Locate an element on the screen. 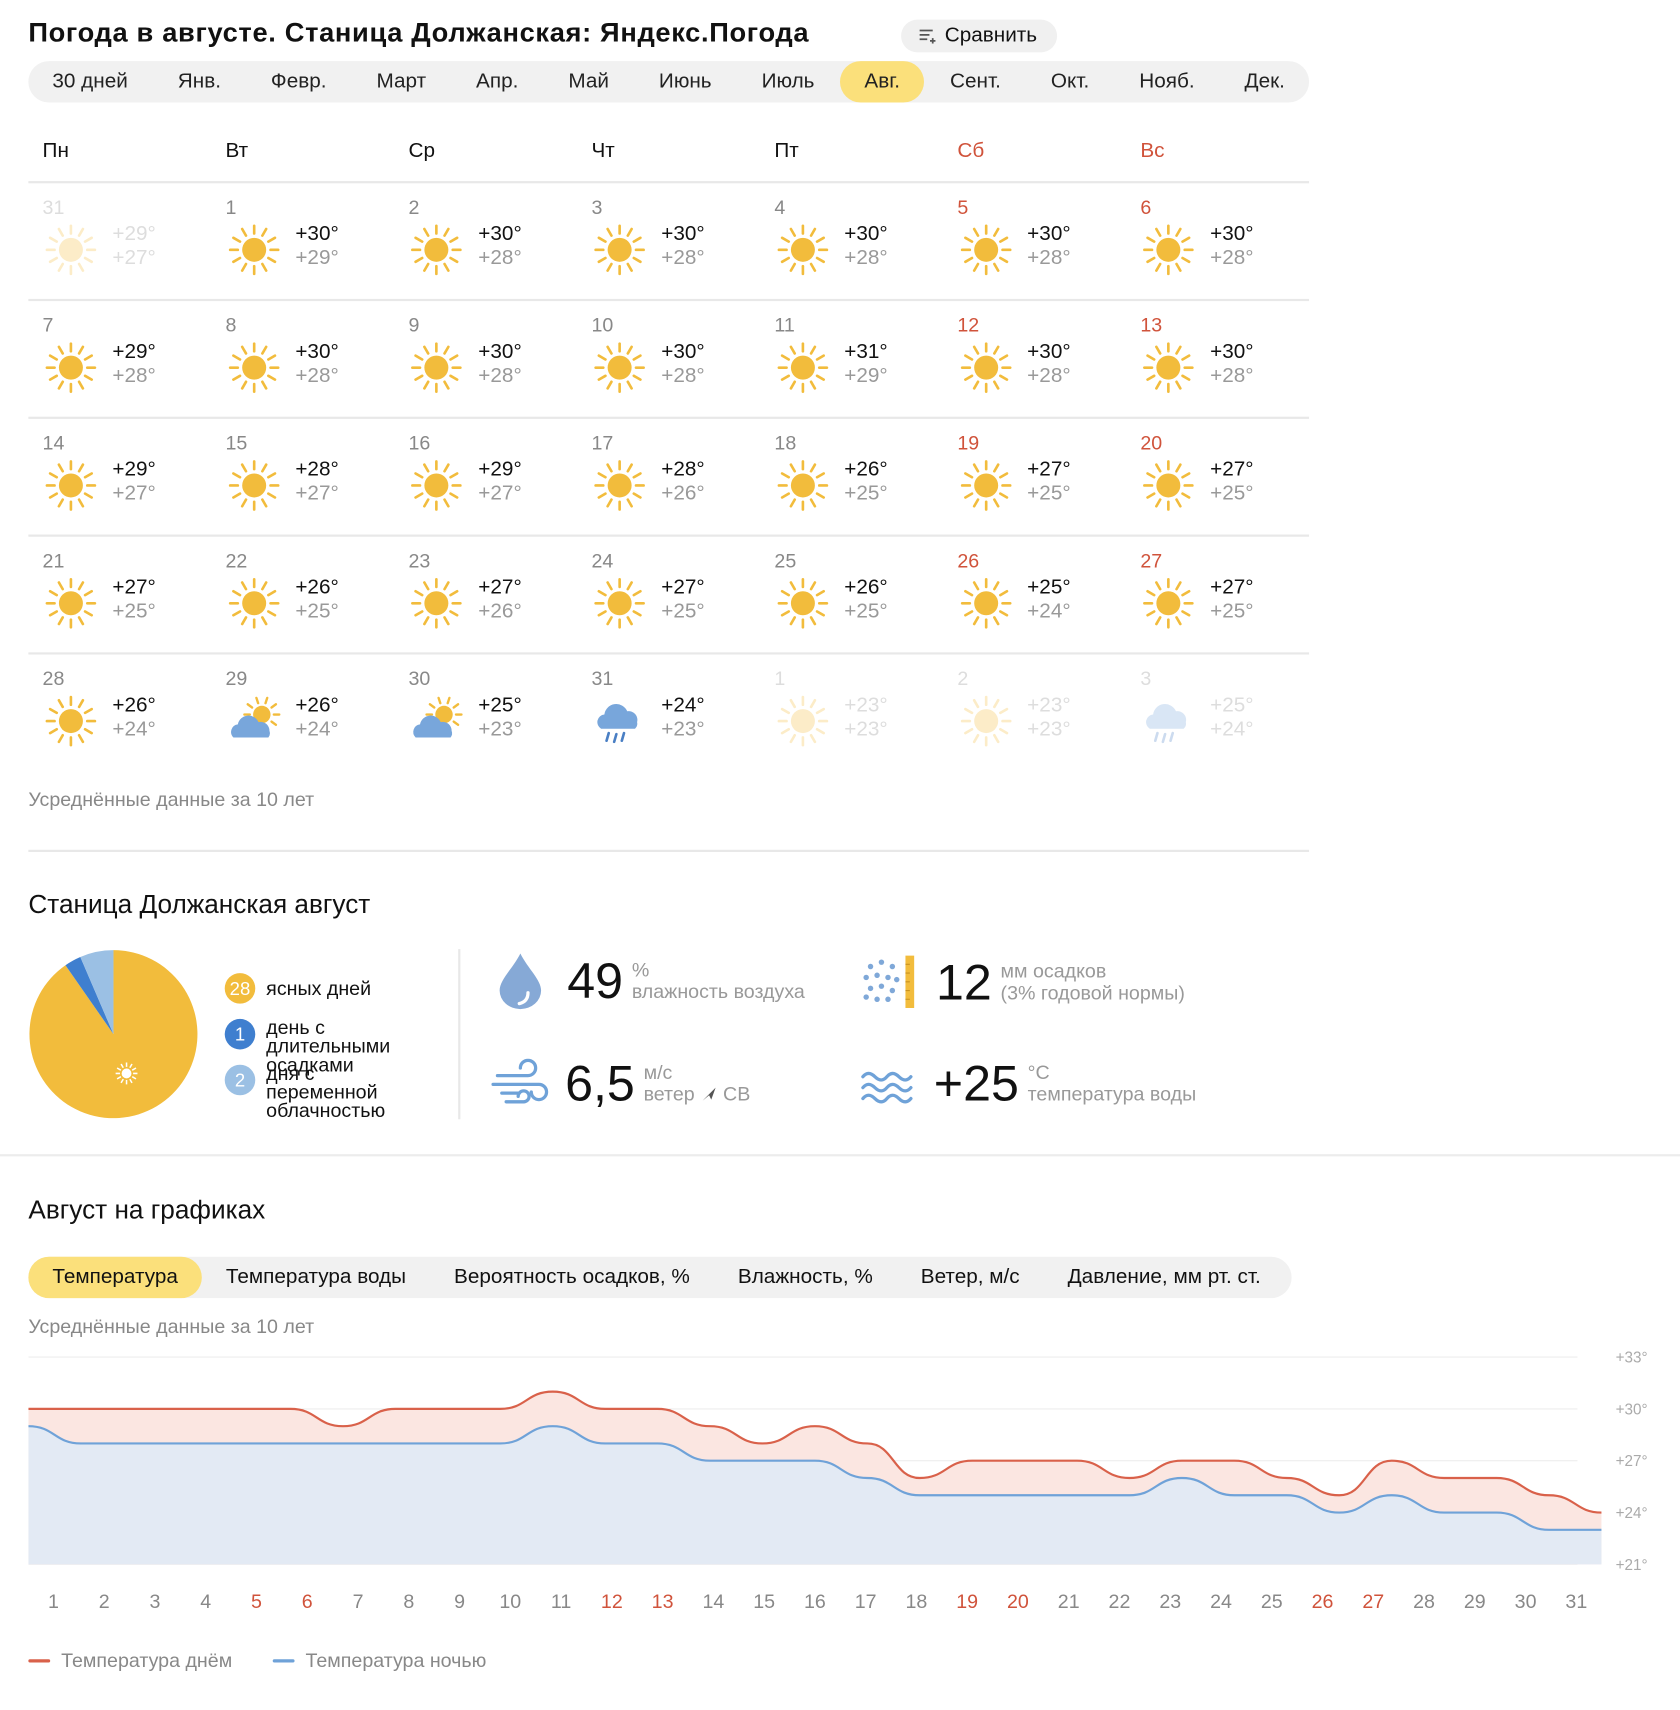 The image size is (1680, 1710). calendar-day: 8 +30° +28° is located at coordinates (302, 359).